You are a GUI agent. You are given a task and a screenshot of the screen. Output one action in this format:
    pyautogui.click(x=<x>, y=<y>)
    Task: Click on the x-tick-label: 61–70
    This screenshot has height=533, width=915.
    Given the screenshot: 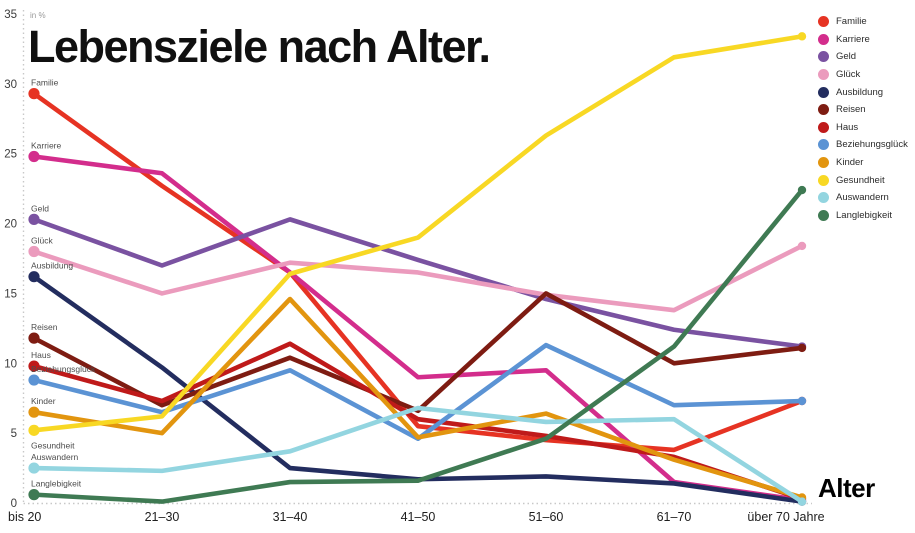 What is the action you would take?
    pyautogui.click(x=674, y=517)
    